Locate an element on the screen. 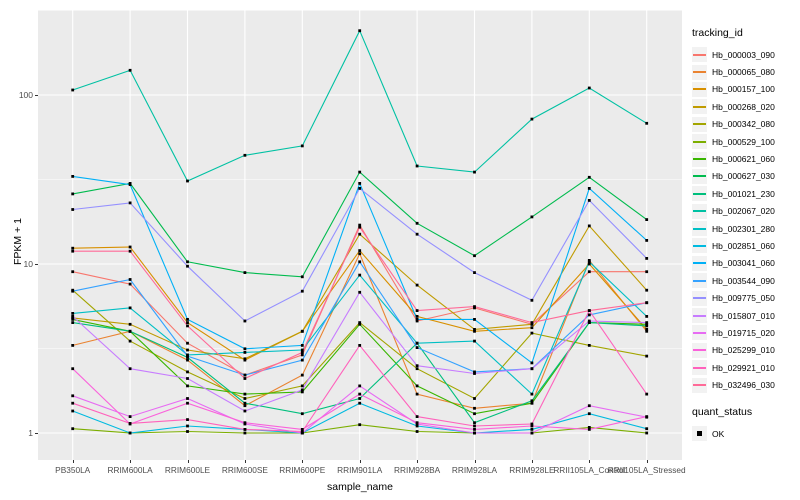  legend-label: Hb_000003_090 is located at coordinates (743, 54).